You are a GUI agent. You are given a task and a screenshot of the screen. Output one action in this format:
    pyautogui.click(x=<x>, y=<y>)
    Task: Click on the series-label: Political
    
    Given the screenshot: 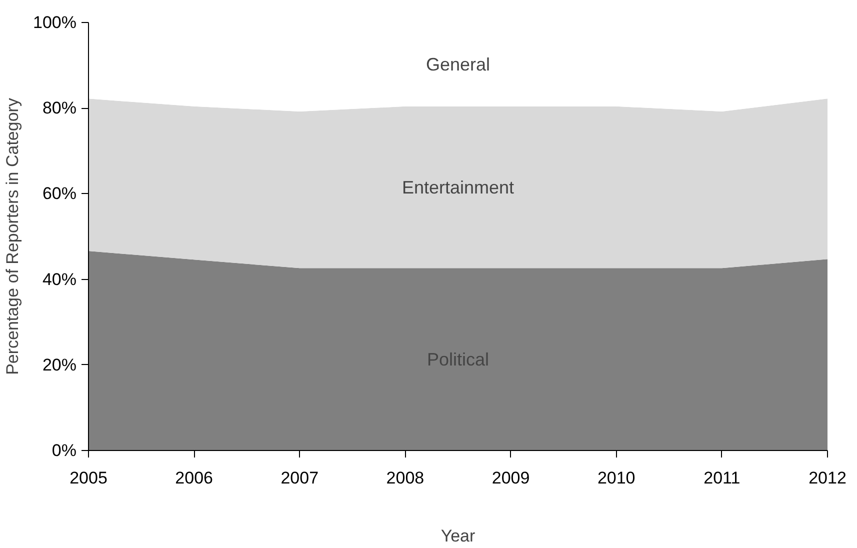 What is the action you would take?
    pyautogui.click(x=458, y=359)
    